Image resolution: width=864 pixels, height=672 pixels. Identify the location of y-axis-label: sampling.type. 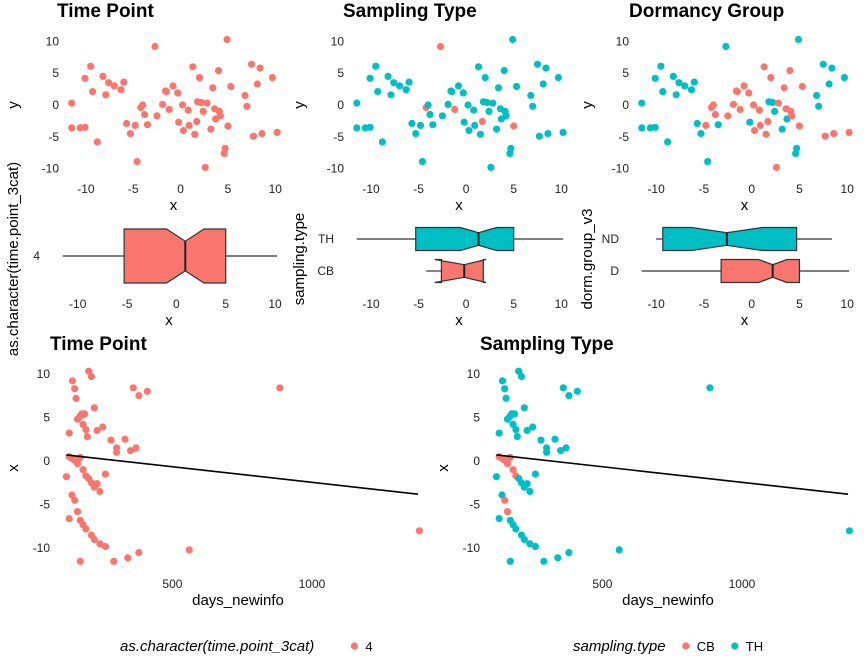
(299, 259).